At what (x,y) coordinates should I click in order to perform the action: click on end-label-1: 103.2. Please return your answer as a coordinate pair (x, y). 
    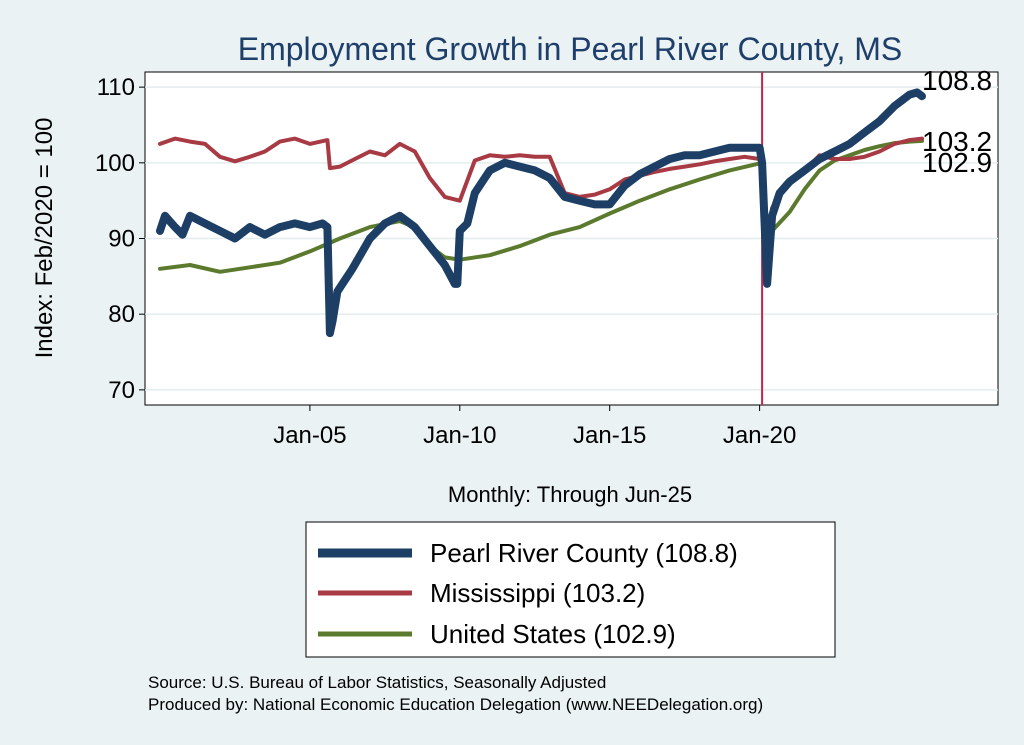
    Looking at the image, I should click on (957, 141).